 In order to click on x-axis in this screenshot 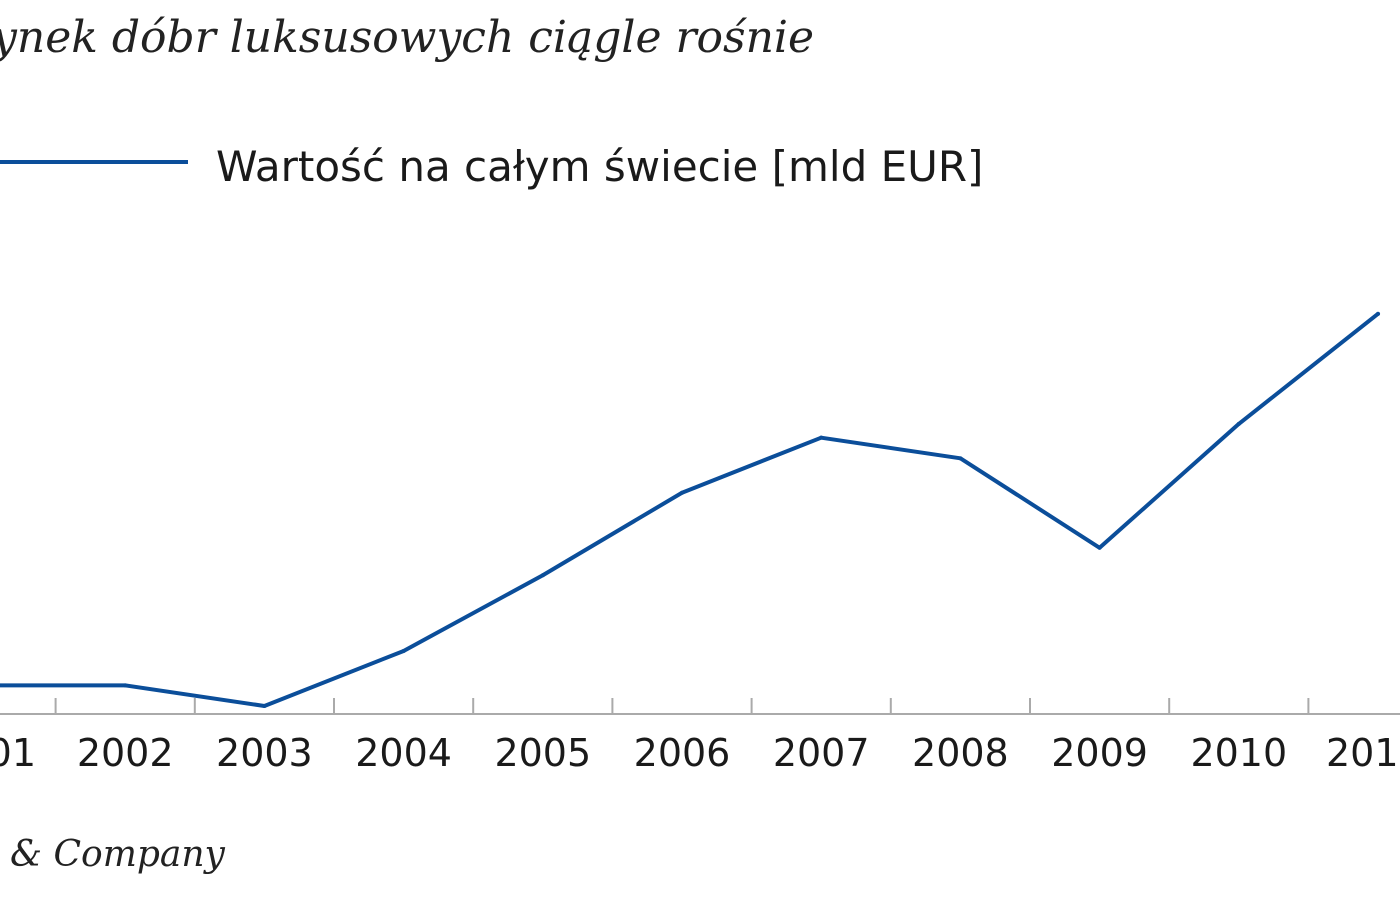, I will do `click(700, 706)`.